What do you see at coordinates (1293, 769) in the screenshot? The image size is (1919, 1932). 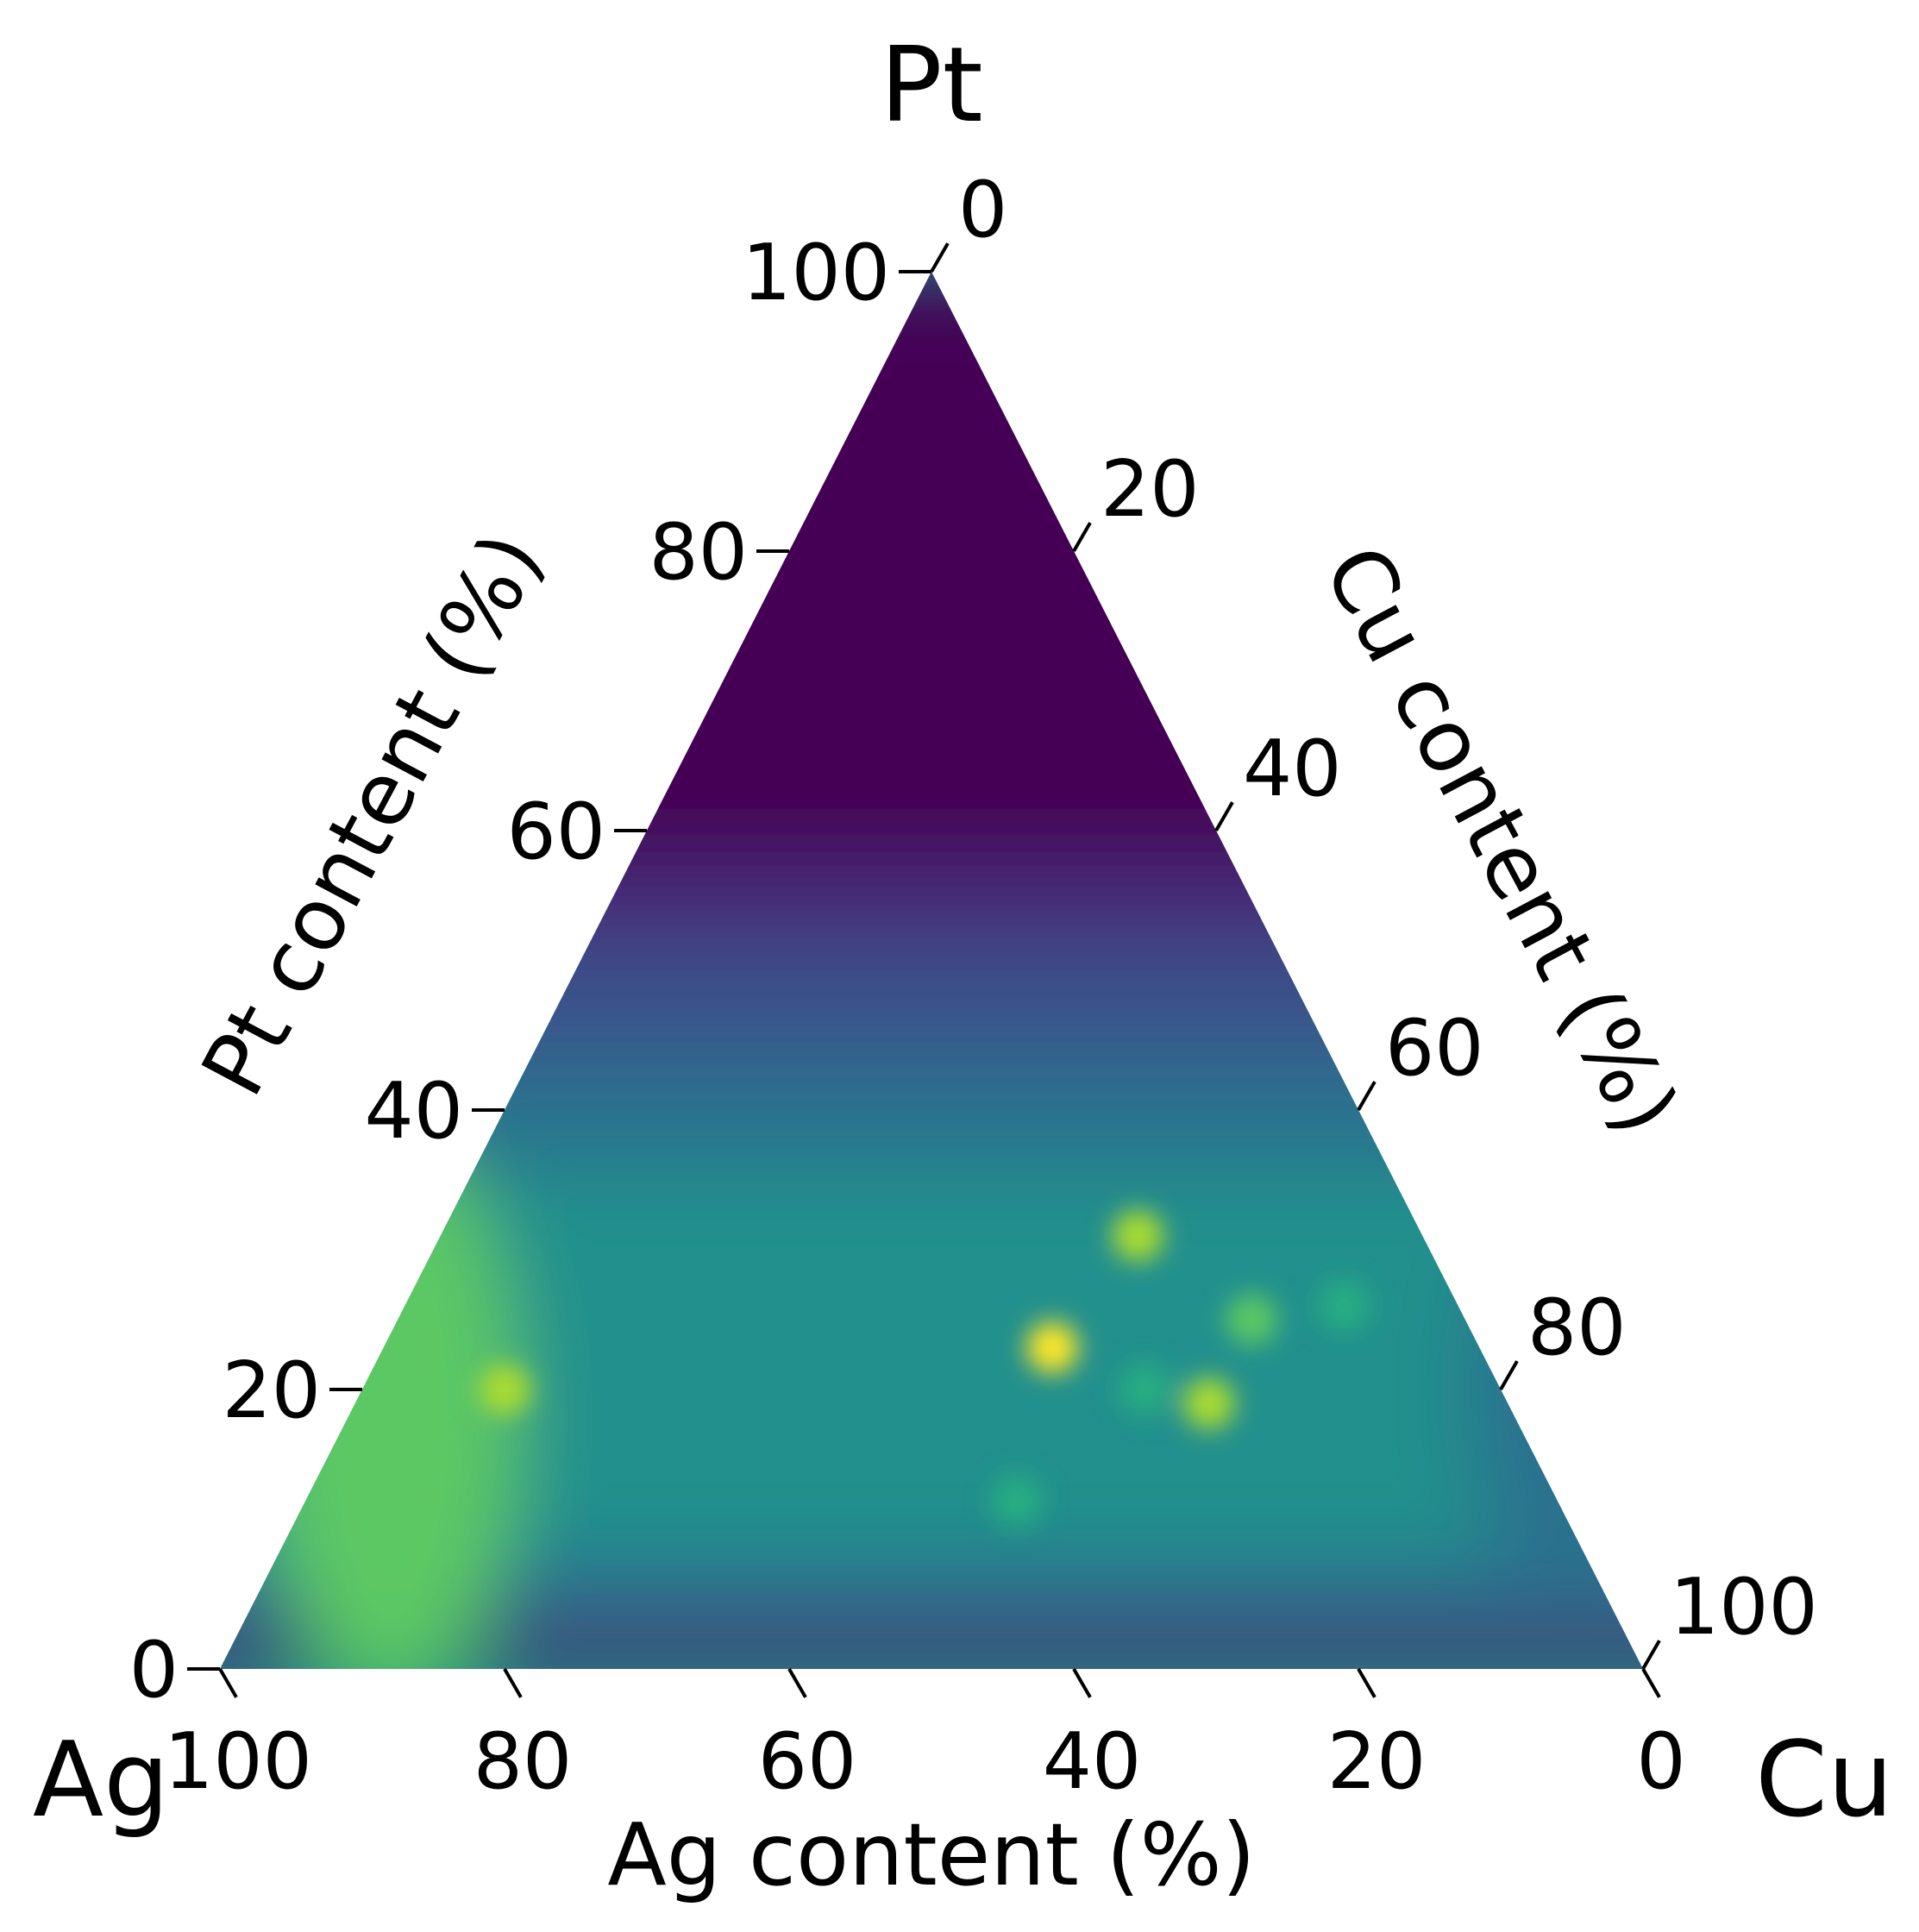 I see `right-tick-label: 40` at bounding box center [1293, 769].